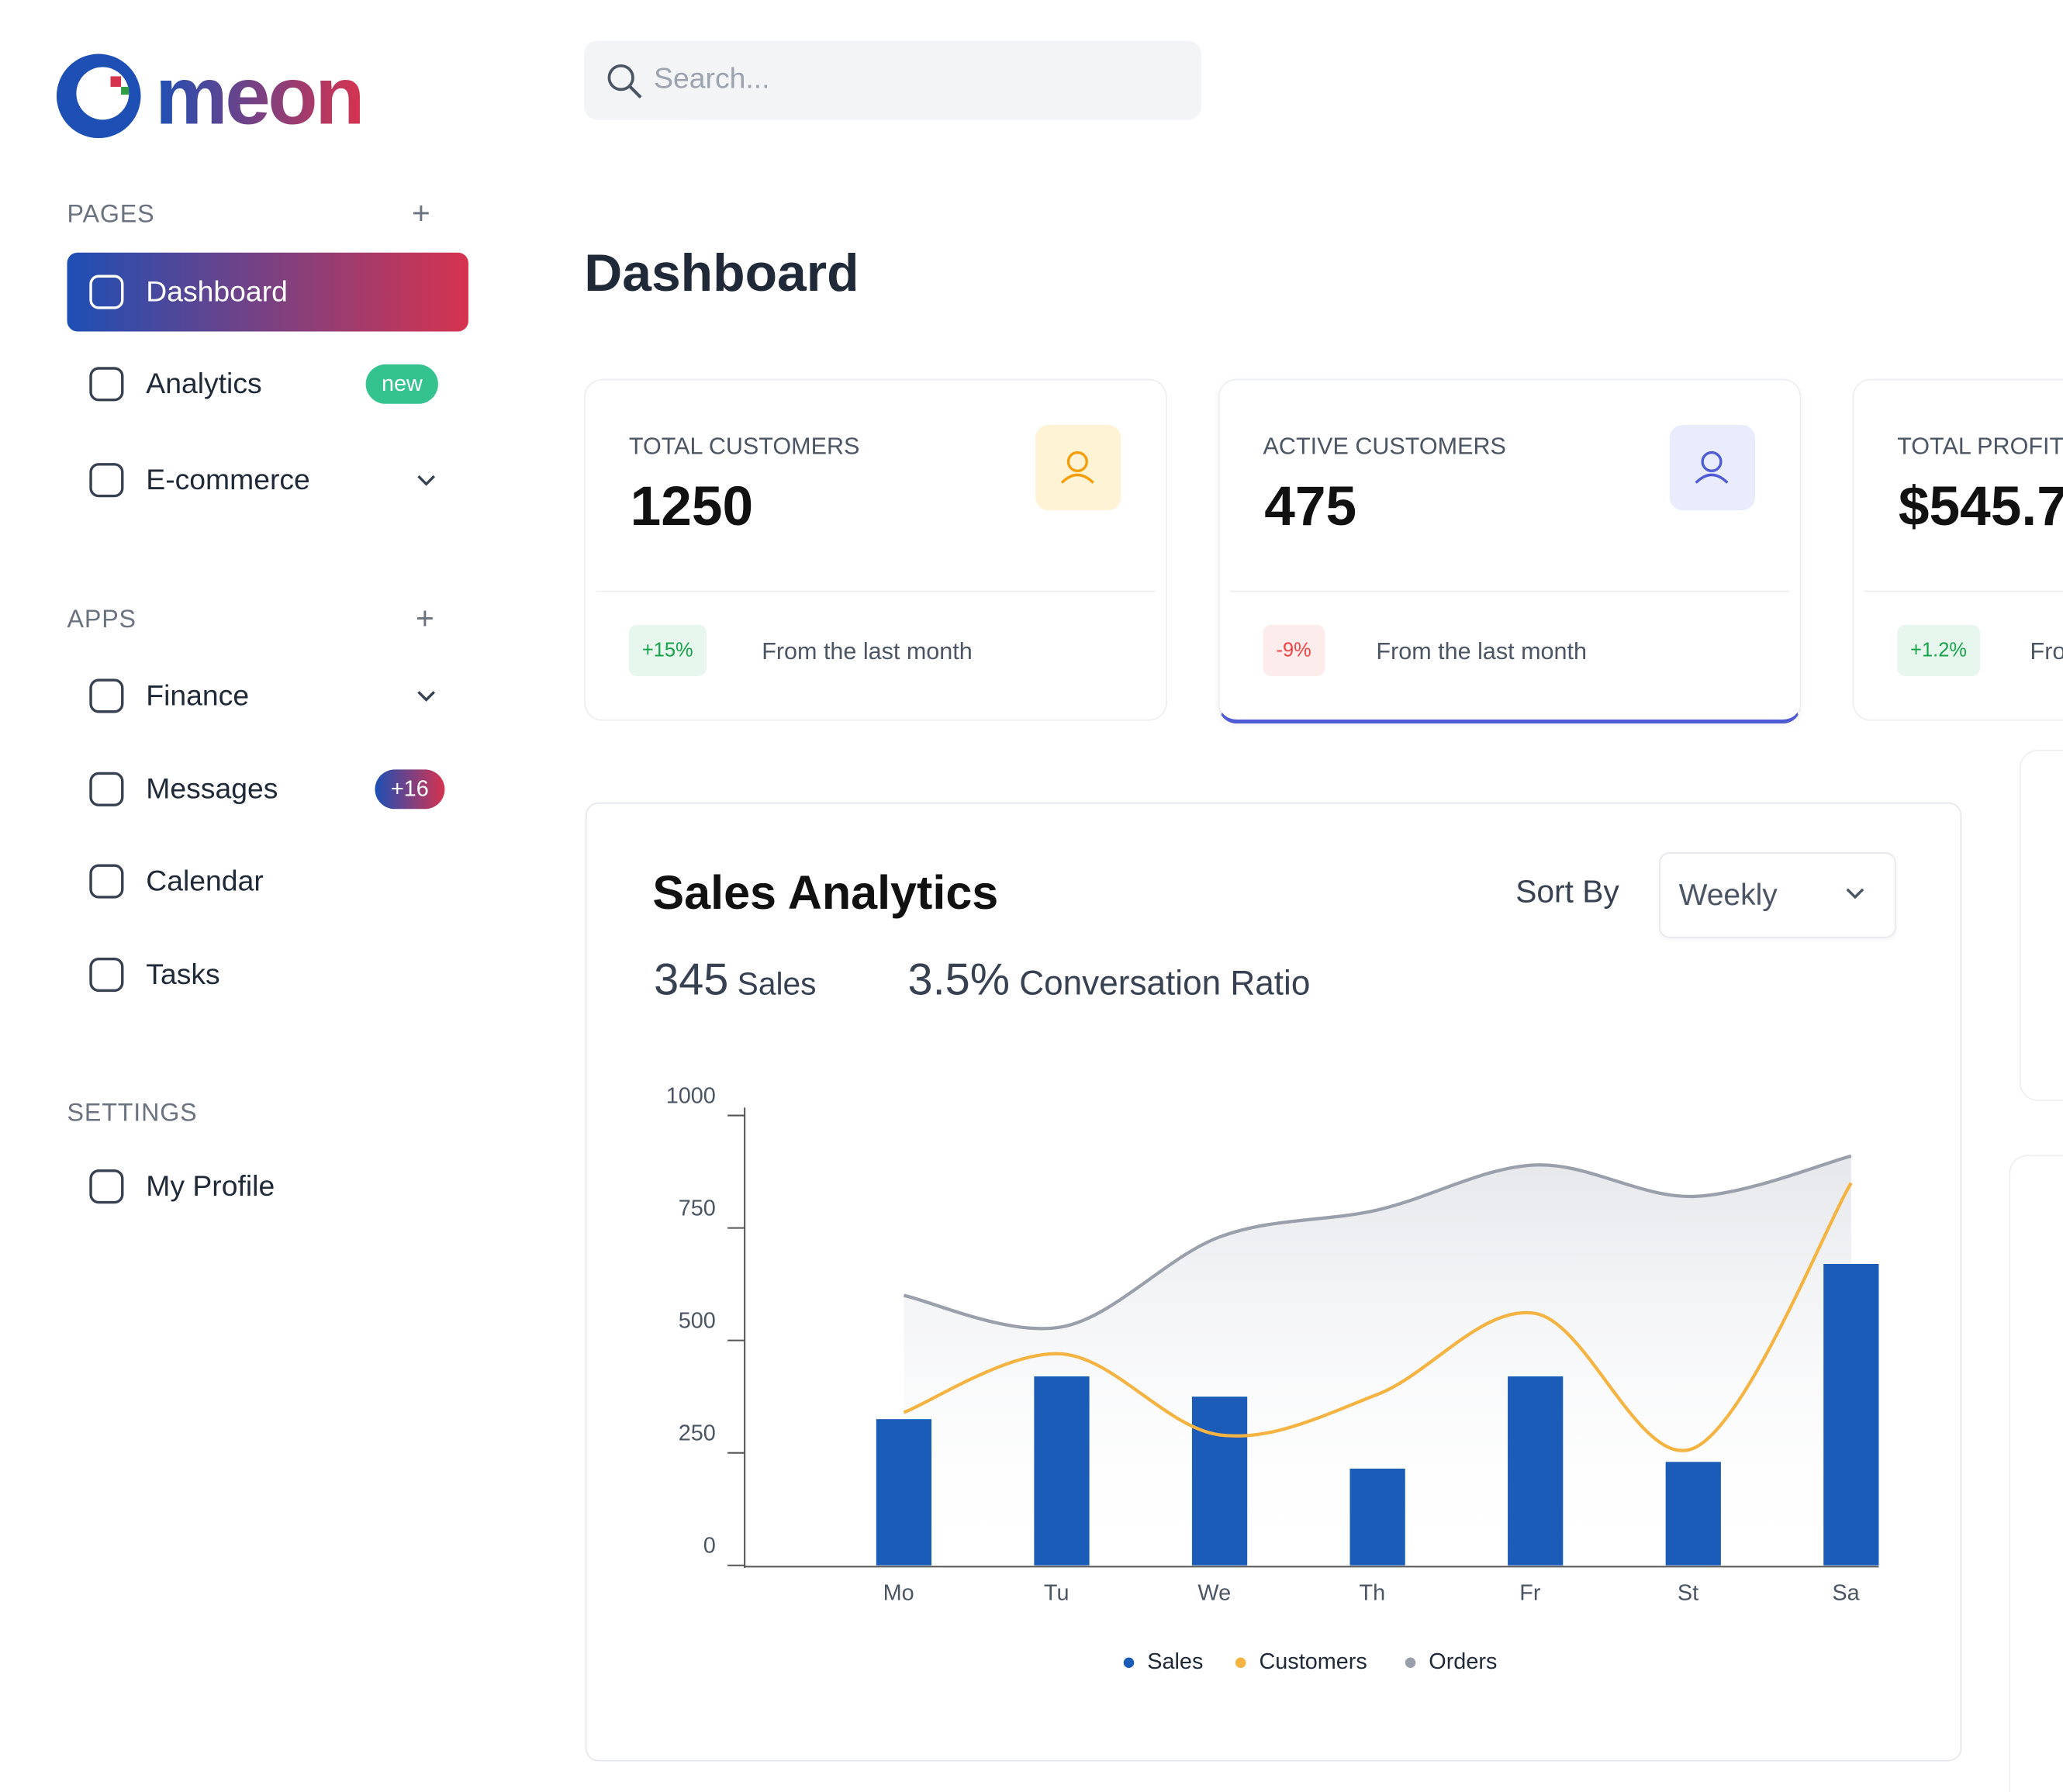 The width and height of the screenshot is (2063, 1792). What do you see at coordinates (625, 81) in the screenshot?
I see `search-icon` at bounding box center [625, 81].